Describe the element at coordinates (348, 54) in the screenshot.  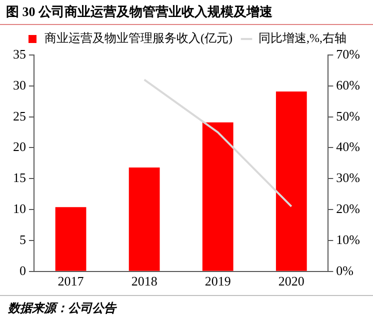
I see `y2-tick-label: 70%` at that location.